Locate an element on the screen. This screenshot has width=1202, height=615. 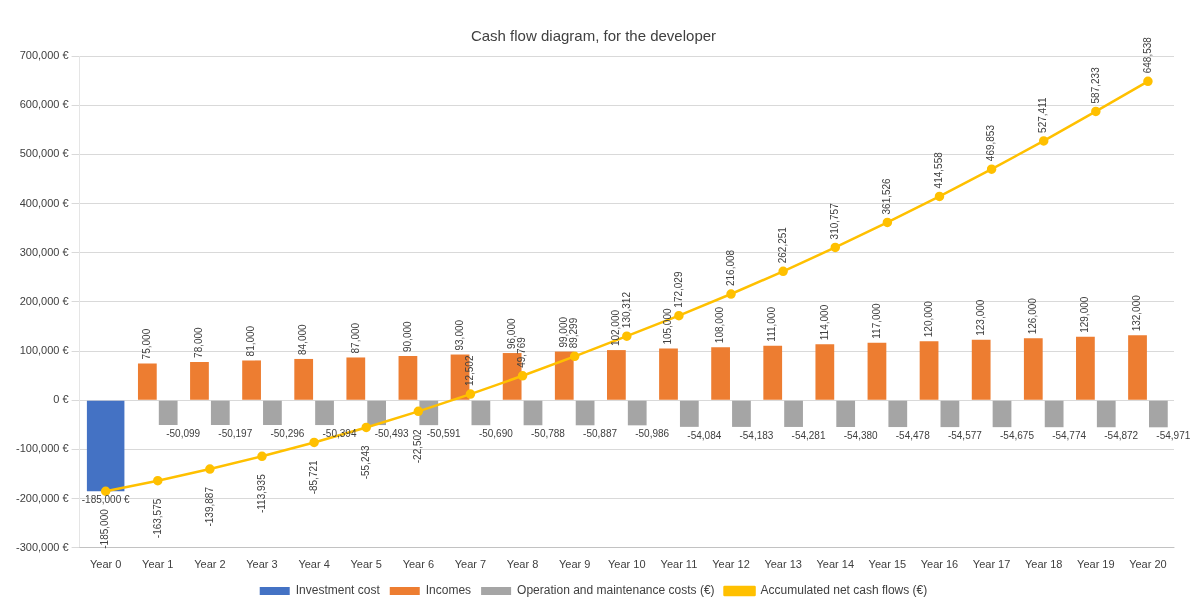
data-label: -55,243 is located at coordinates (365, 462).